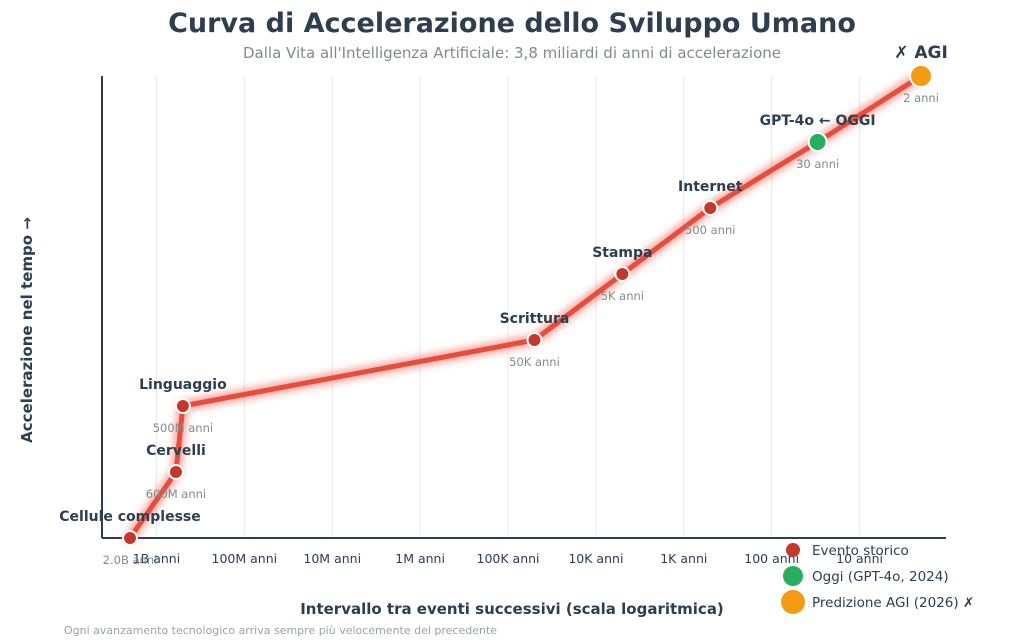 This screenshot has width=1024, height=640. Describe the element at coordinates (793, 576) in the screenshot. I see `legend-marker-today` at that location.